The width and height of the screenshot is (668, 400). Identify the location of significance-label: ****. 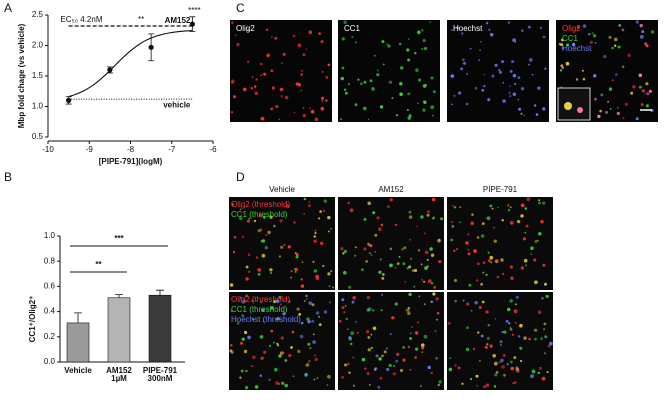
(194, 10).